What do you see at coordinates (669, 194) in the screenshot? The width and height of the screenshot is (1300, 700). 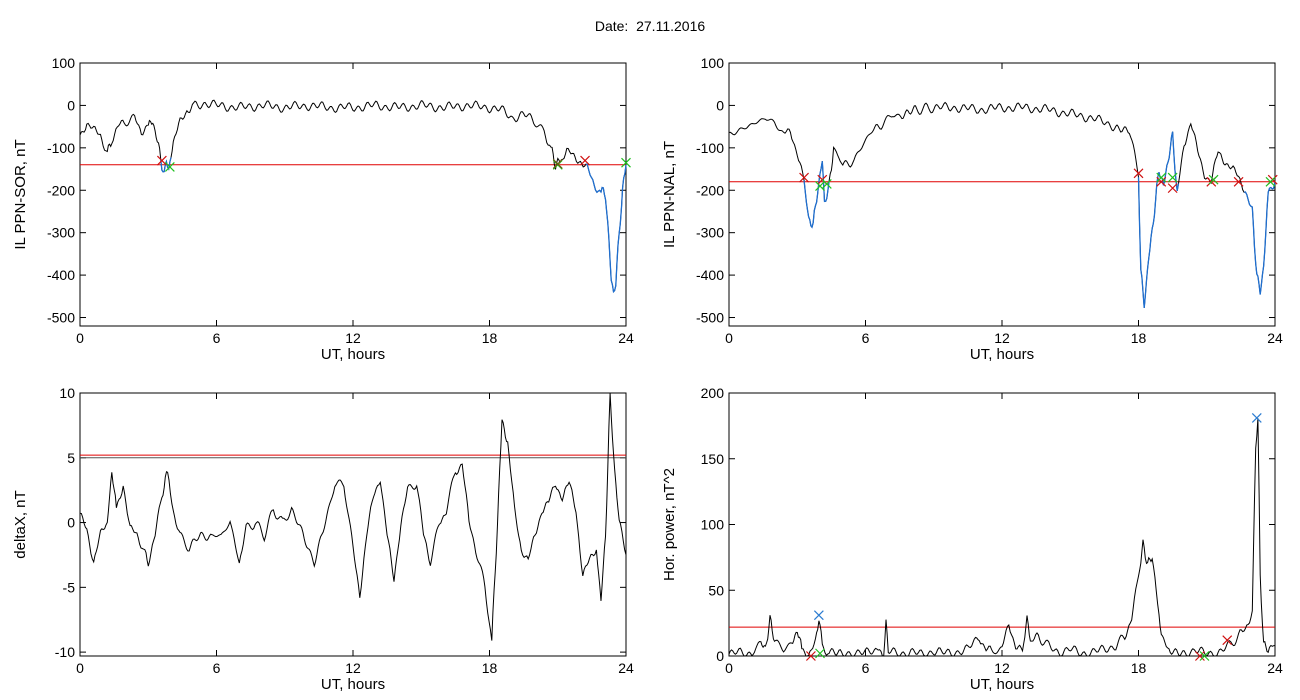 I see `y-axis-label: IL PPN-NAL, nT` at bounding box center [669, 194].